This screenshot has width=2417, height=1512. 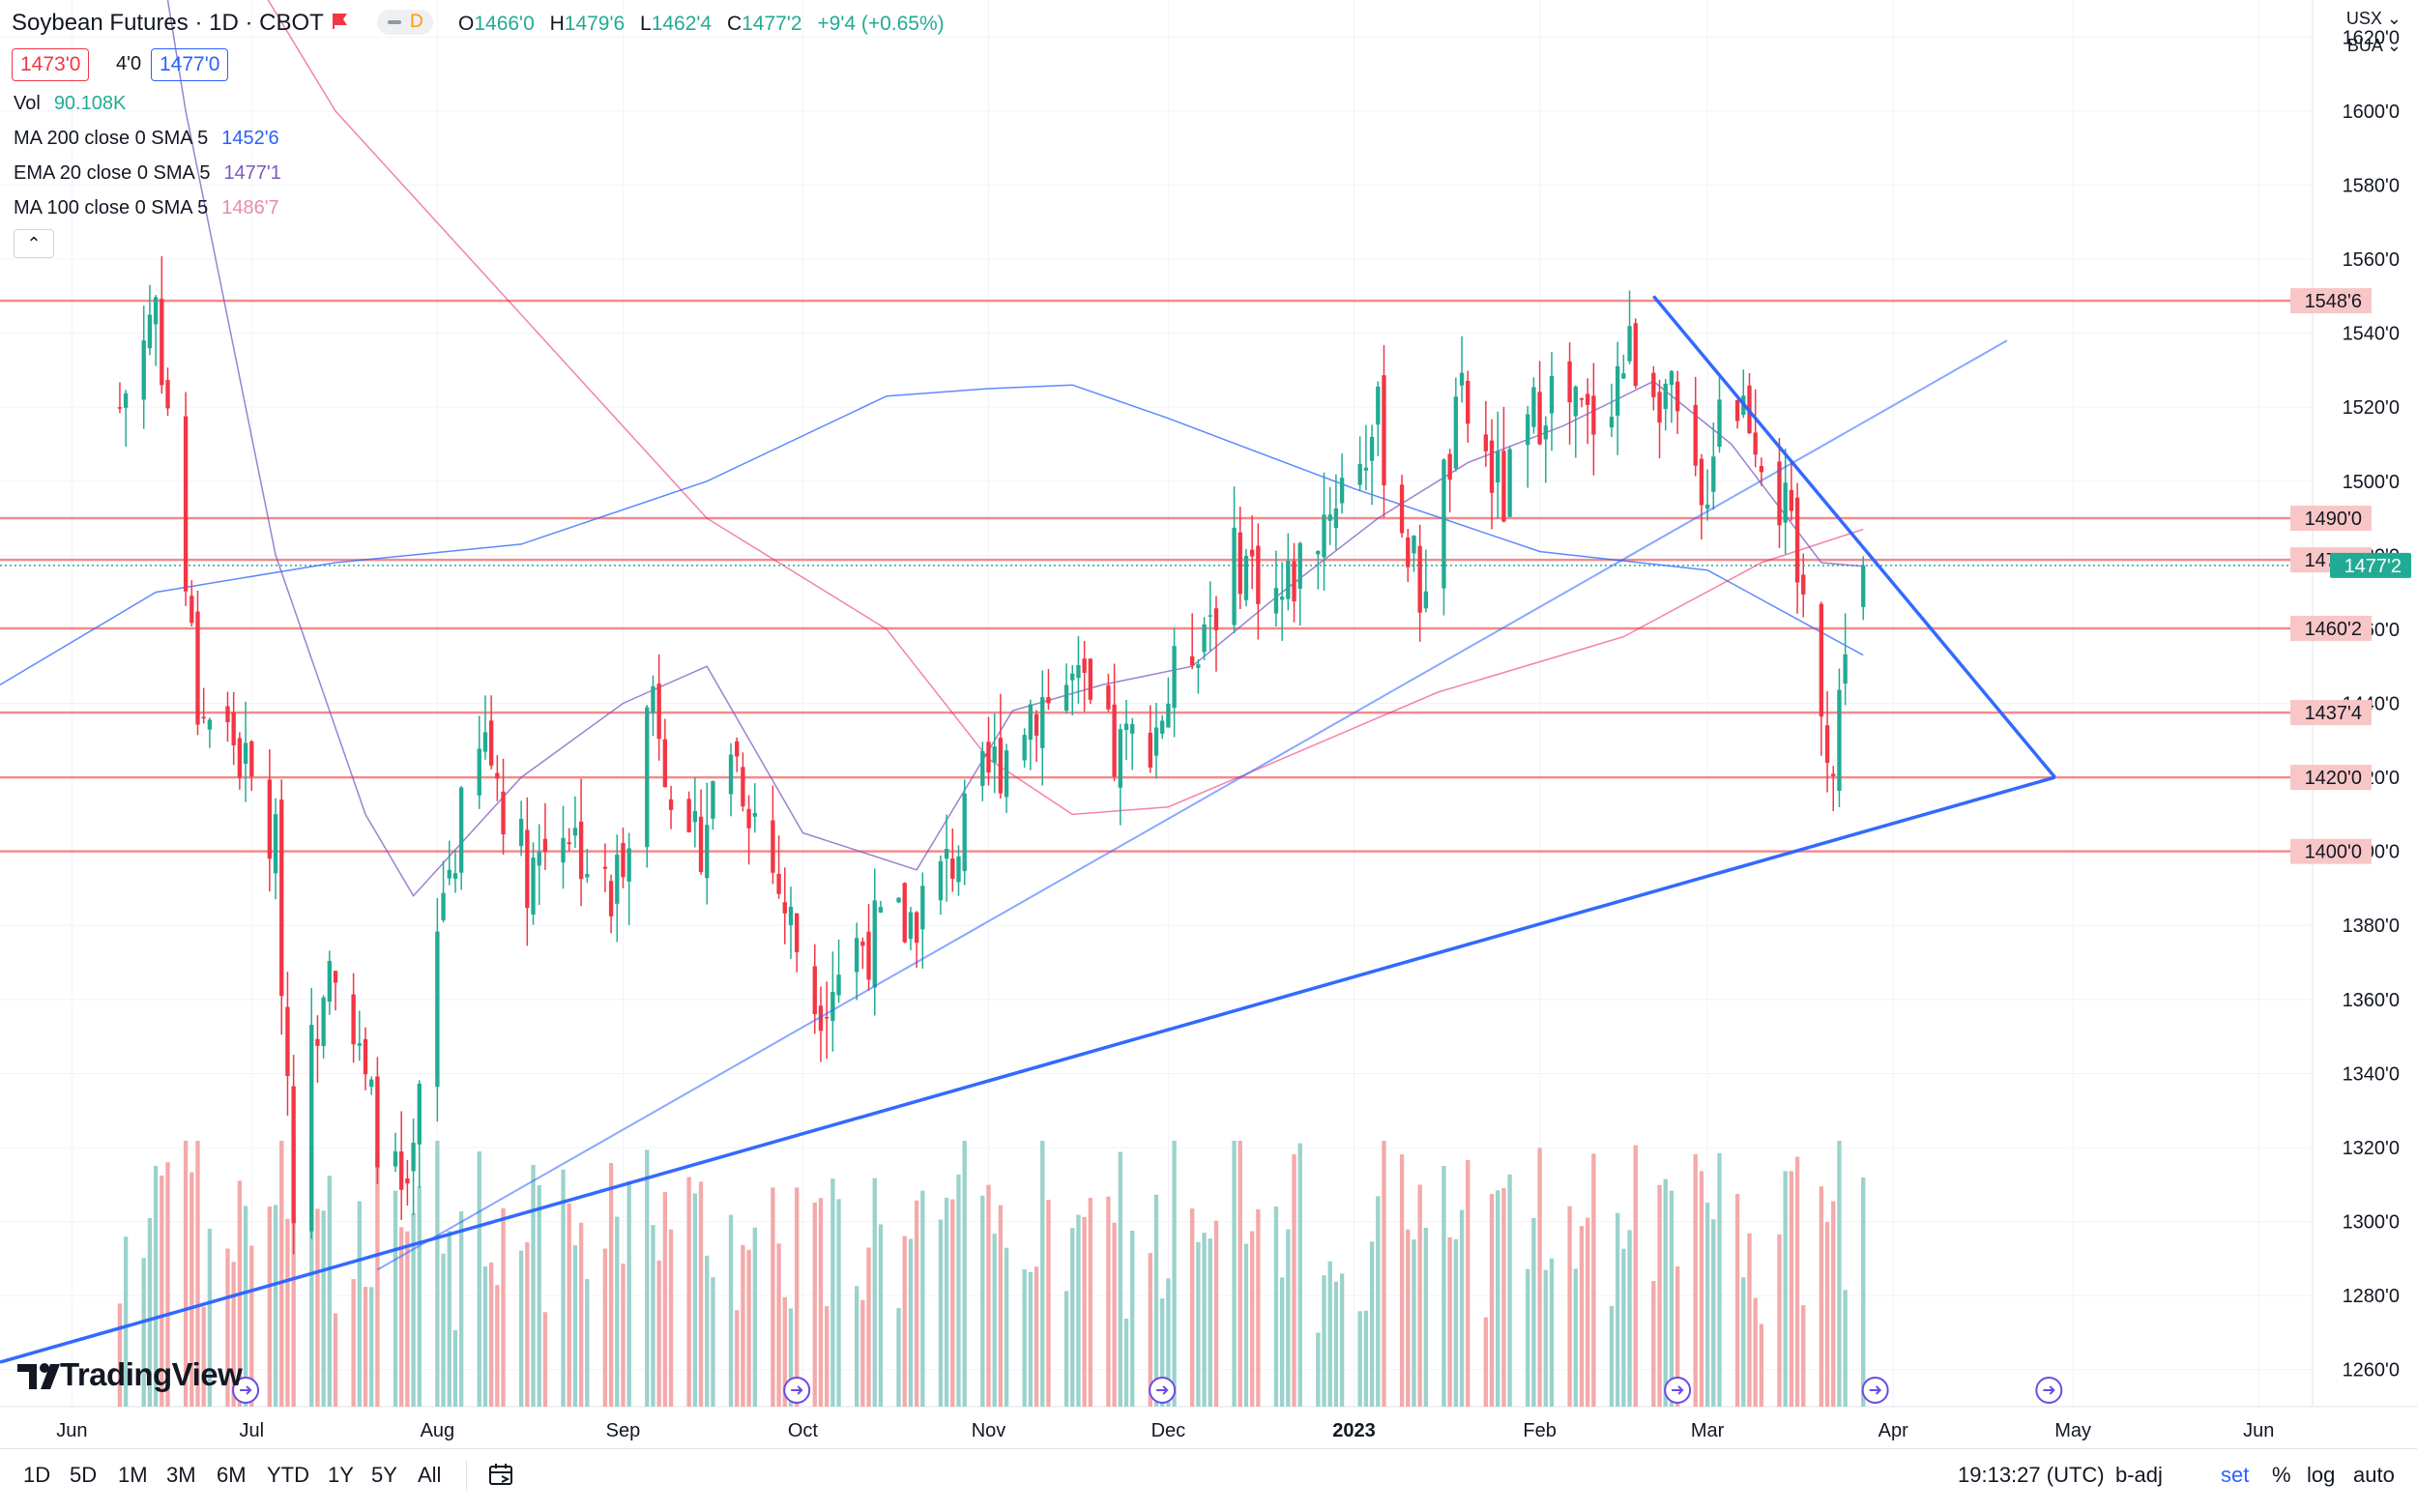 What do you see at coordinates (384, 1475) in the screenshot?
I see `range-5y-button: 5Y` at bounding box center [384, 1475].